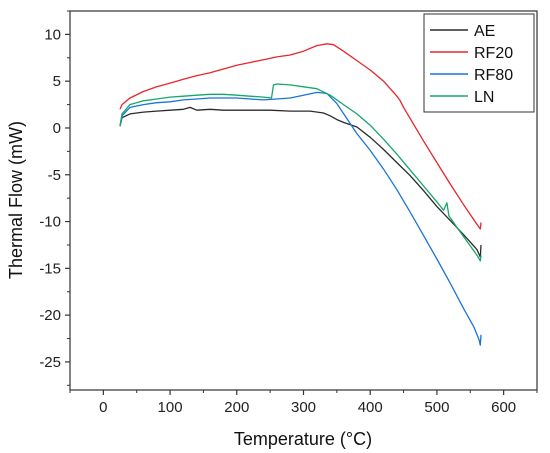 The height and width of the screenshot is (453, 550). What do you see at coordinates (50, 362) in the screenshot?
I see `y-tick-label: -25` at bounding box center [50, 362].